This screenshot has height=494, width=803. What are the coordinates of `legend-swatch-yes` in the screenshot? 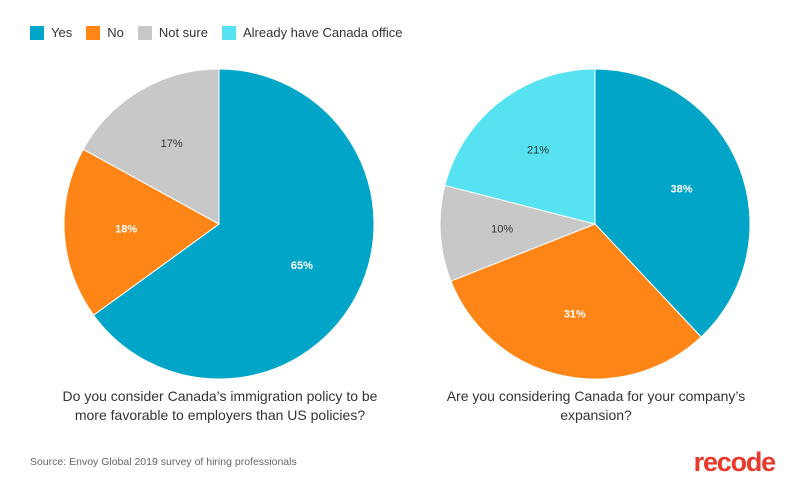 It's located at (37, 32).